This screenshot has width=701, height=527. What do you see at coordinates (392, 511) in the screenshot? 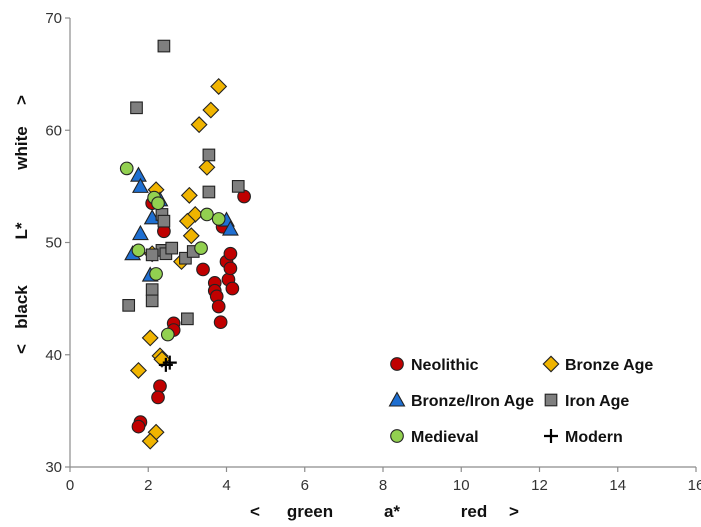
I see `x-axis-title-part: a*` at bounding box center [392, 511].